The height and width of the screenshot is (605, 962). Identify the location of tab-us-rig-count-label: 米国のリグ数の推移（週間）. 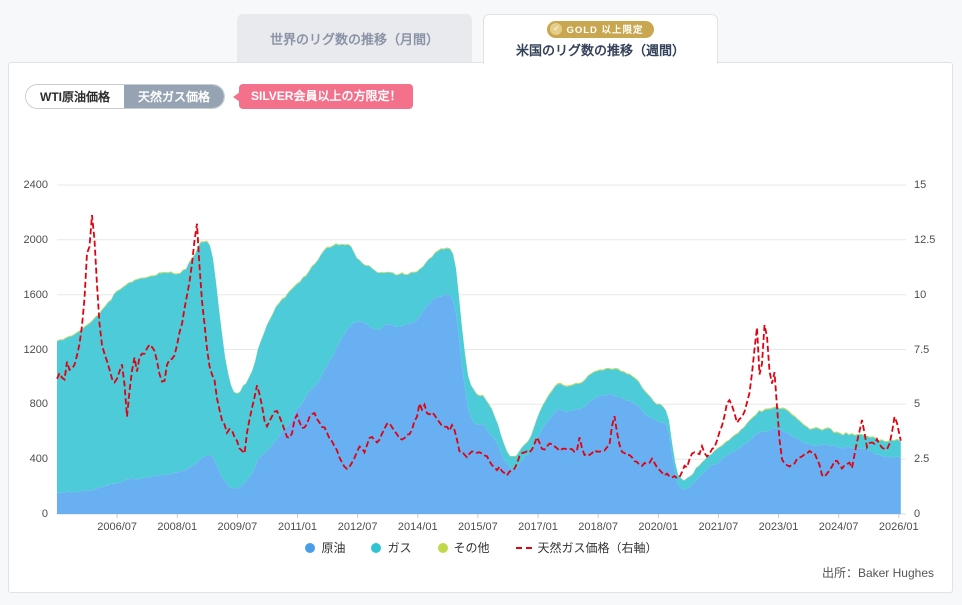
(600, 50).